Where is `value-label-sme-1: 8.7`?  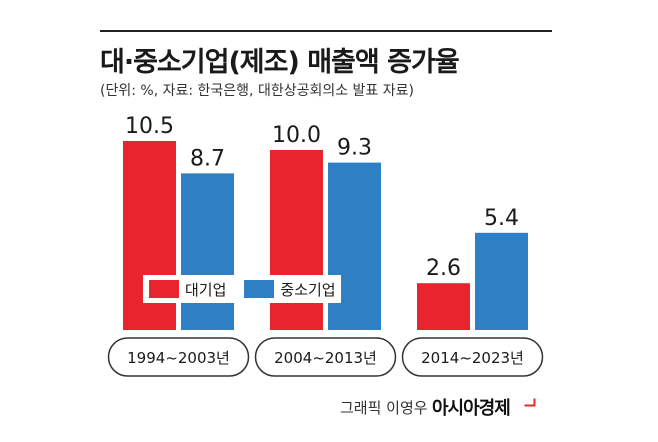
value-label-sme-1: 8.7 is located at coordinates (207, 158).